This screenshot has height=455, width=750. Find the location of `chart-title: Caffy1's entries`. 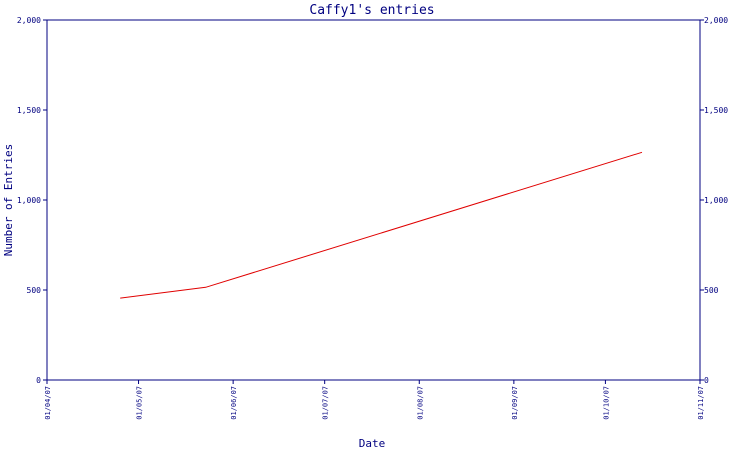

chart-title: Caffy1's entries is located at coordinates (371, 10).